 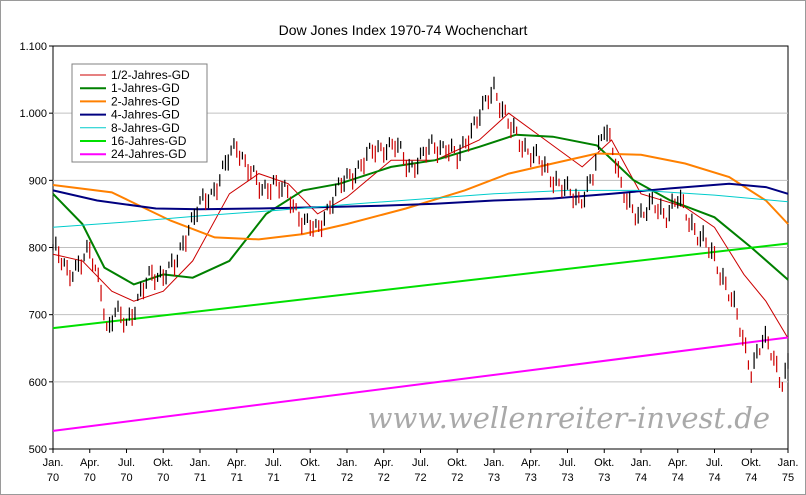 I want to click on legend-label-4: 4-Jahres-GD, so click(x=145, y=115).